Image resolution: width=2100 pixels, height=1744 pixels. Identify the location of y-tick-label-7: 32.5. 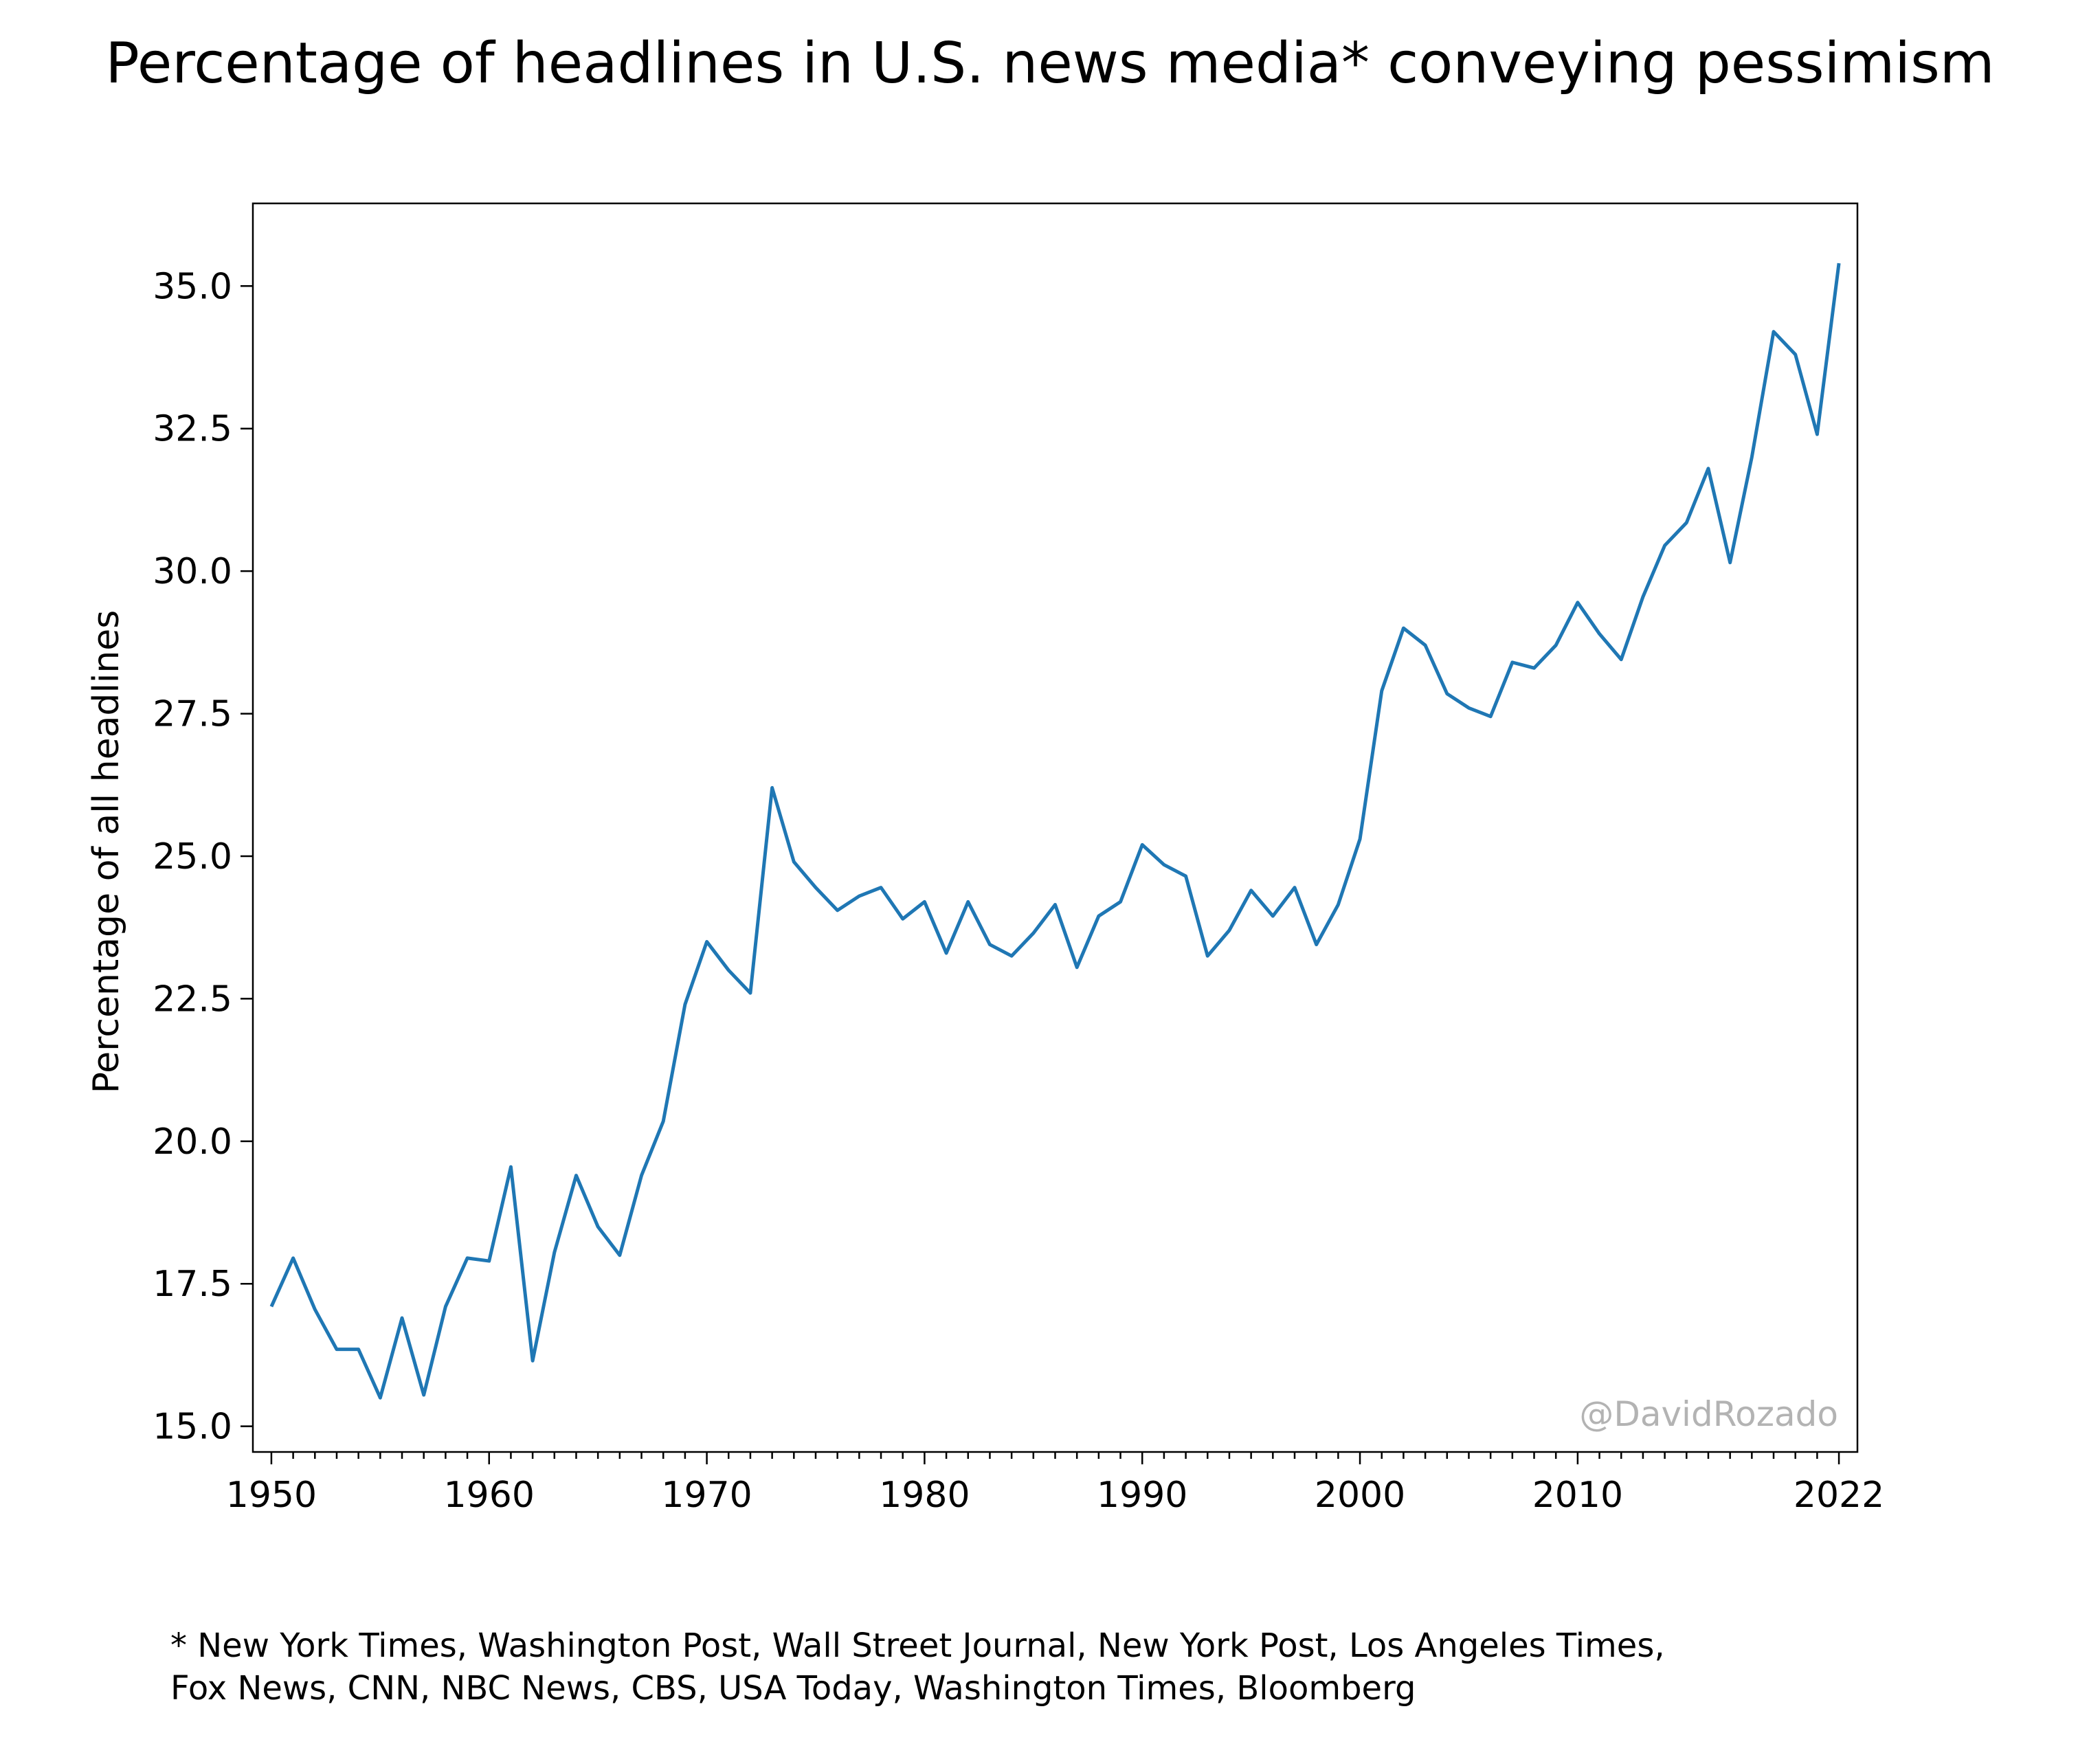
(192, 429).